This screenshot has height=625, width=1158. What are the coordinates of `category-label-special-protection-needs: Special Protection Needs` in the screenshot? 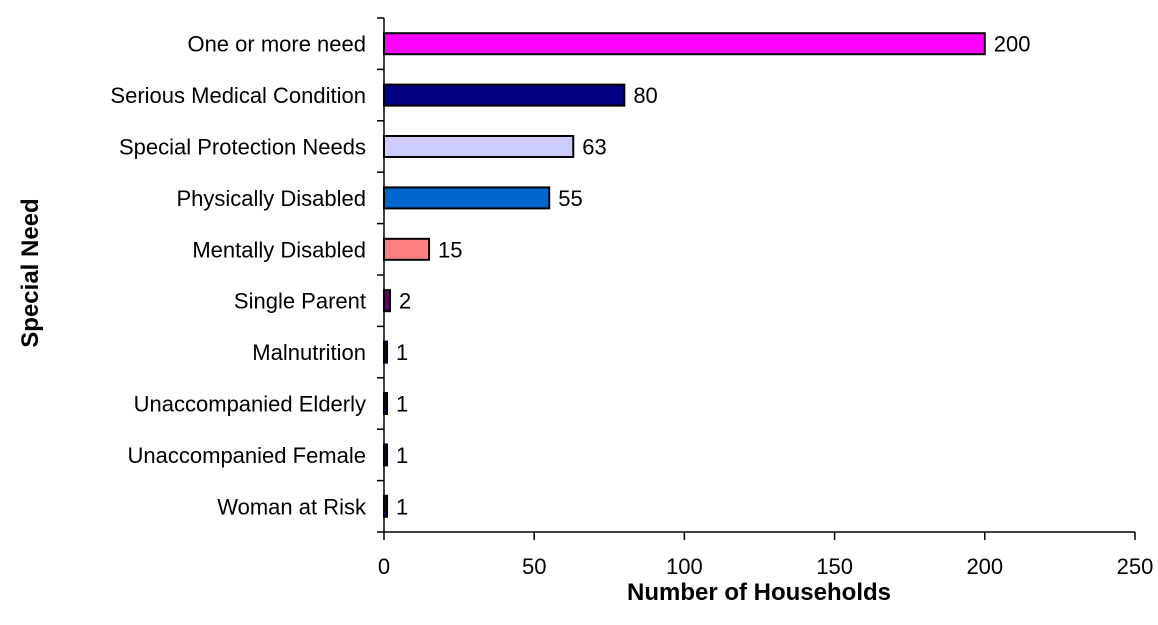 It's located at (242, 147).